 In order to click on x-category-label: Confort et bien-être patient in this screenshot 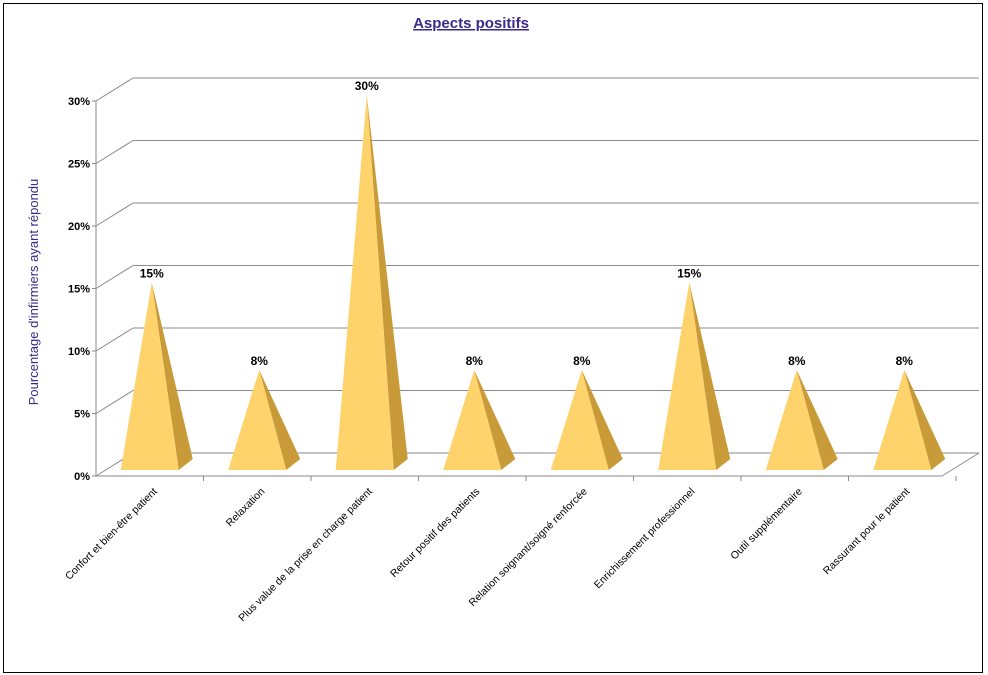, I will do `click(111, 534)`.